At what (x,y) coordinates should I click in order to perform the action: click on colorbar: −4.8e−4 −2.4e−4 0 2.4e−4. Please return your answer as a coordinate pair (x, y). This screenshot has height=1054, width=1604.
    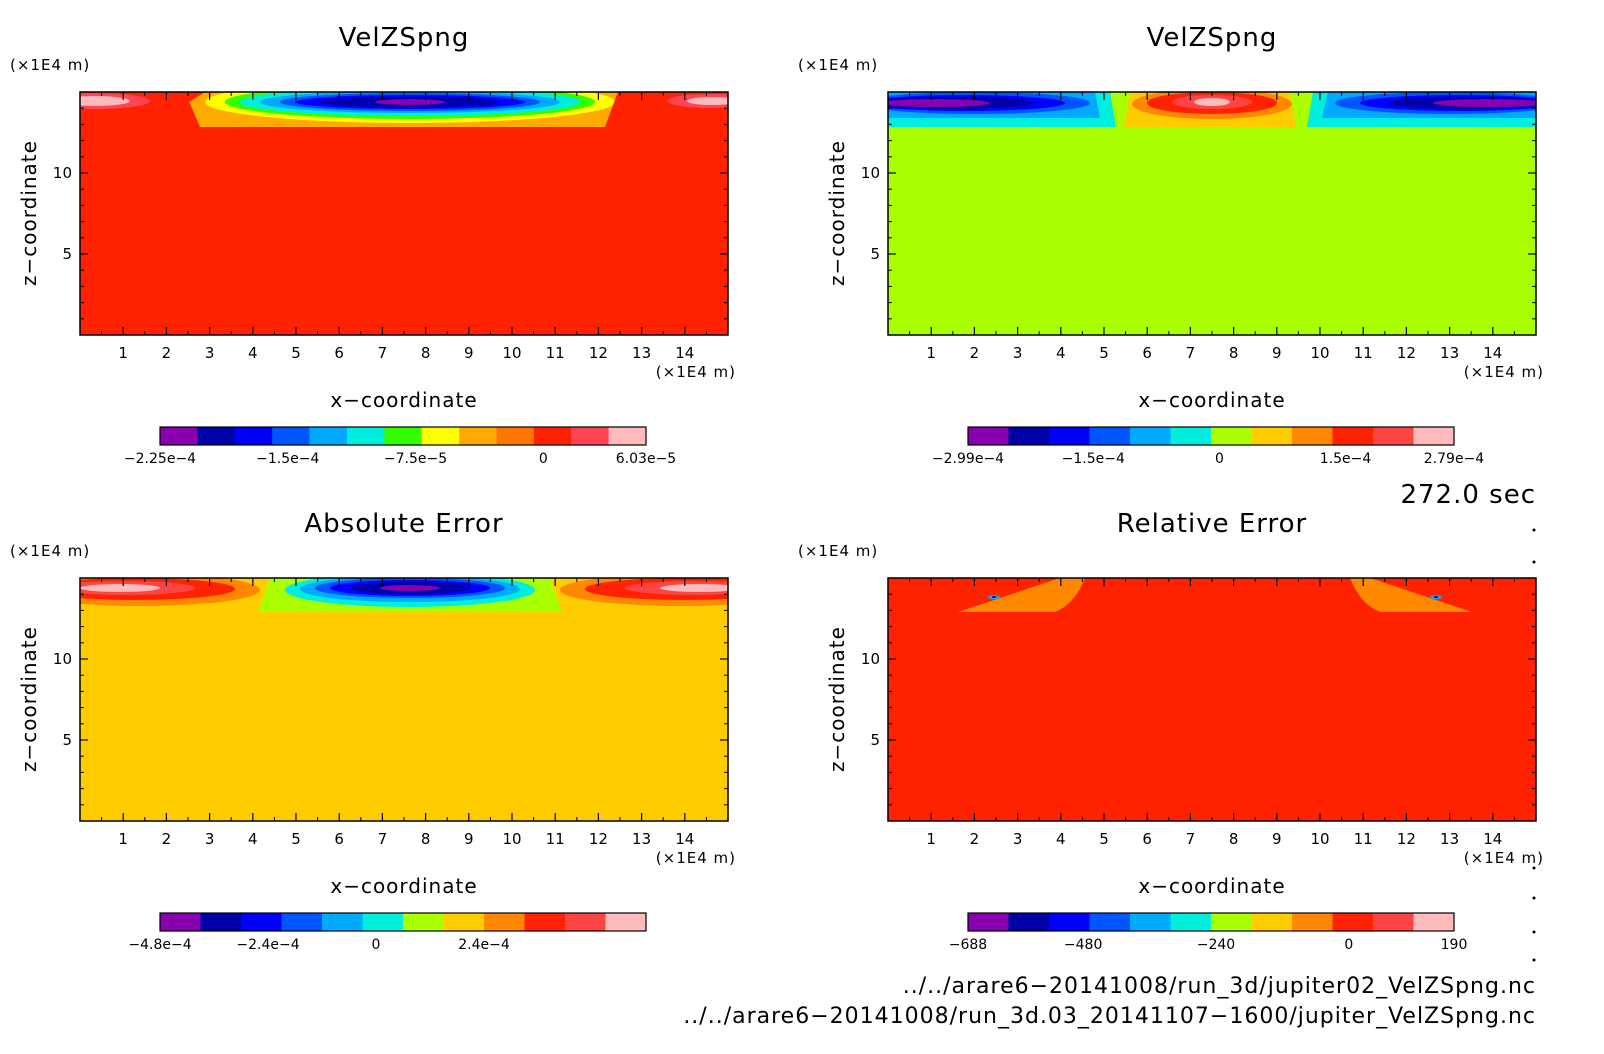
    Looking at the image, I should click on (387, 932).